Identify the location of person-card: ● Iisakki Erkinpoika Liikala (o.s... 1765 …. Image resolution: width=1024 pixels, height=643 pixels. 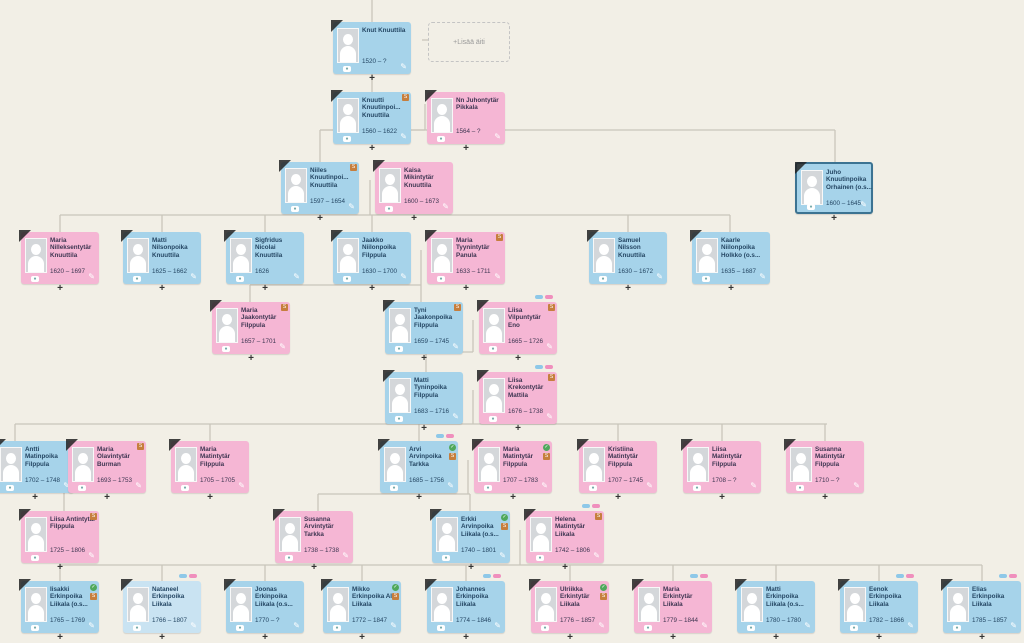
(59, 606).